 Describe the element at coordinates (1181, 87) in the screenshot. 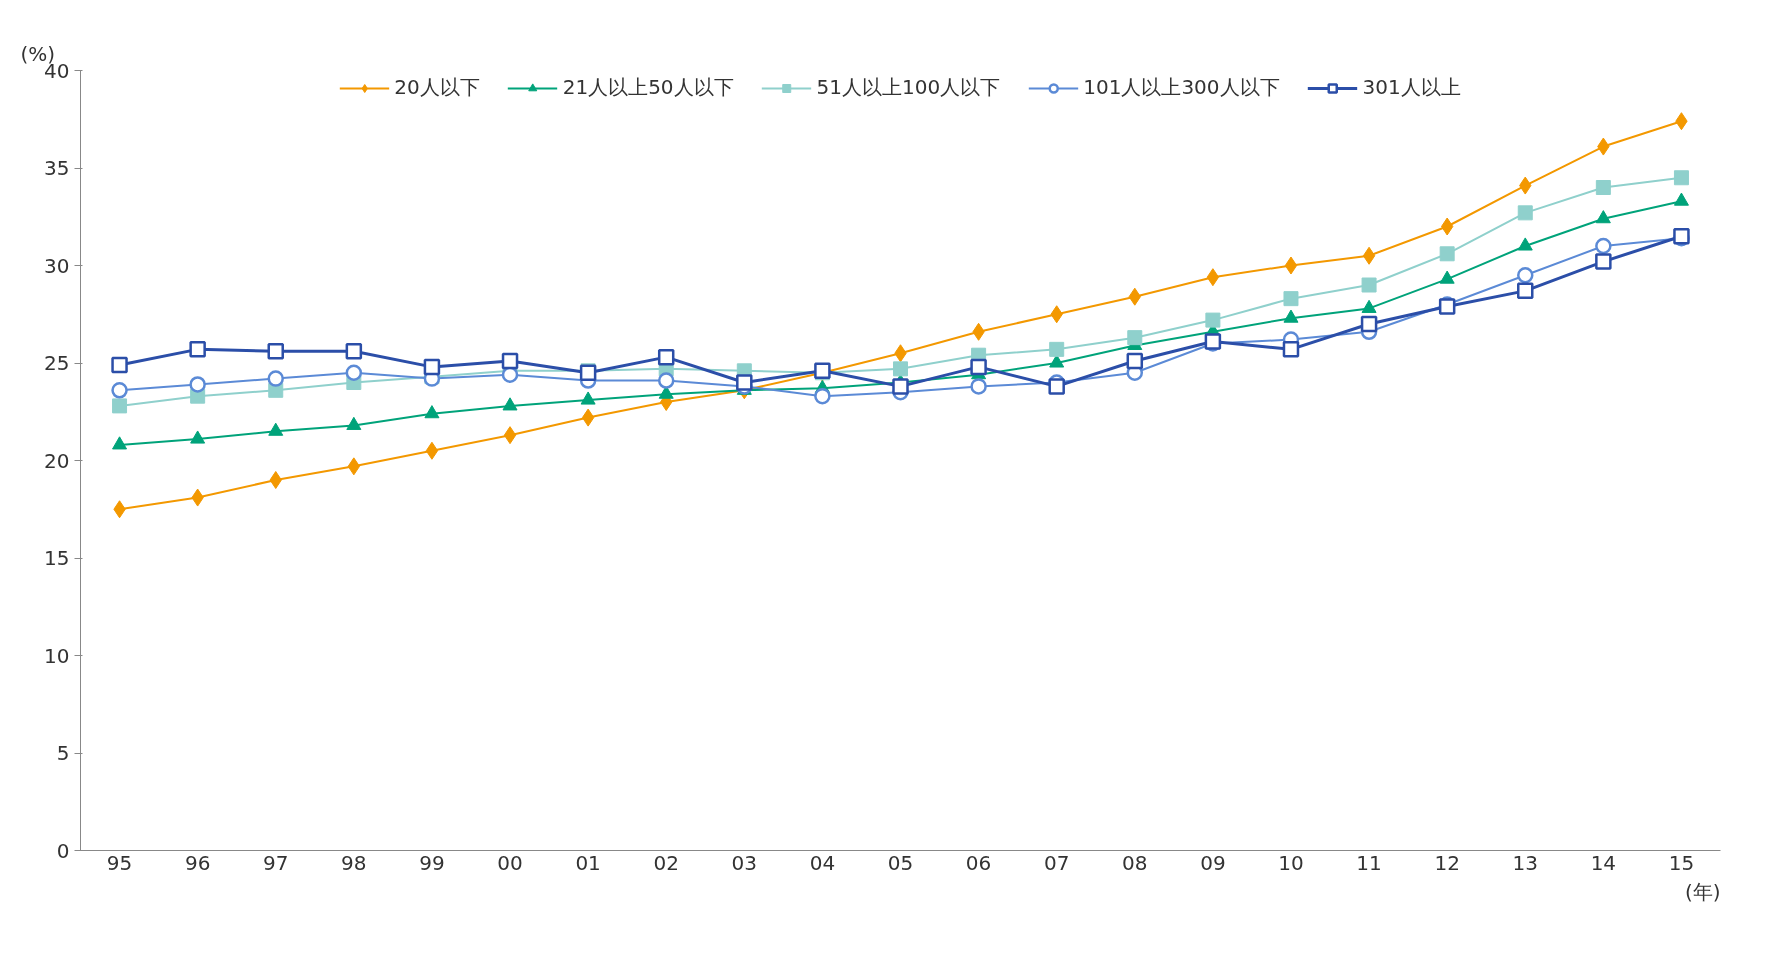

I see `legend-label: 101人以上300人以下` at that location.